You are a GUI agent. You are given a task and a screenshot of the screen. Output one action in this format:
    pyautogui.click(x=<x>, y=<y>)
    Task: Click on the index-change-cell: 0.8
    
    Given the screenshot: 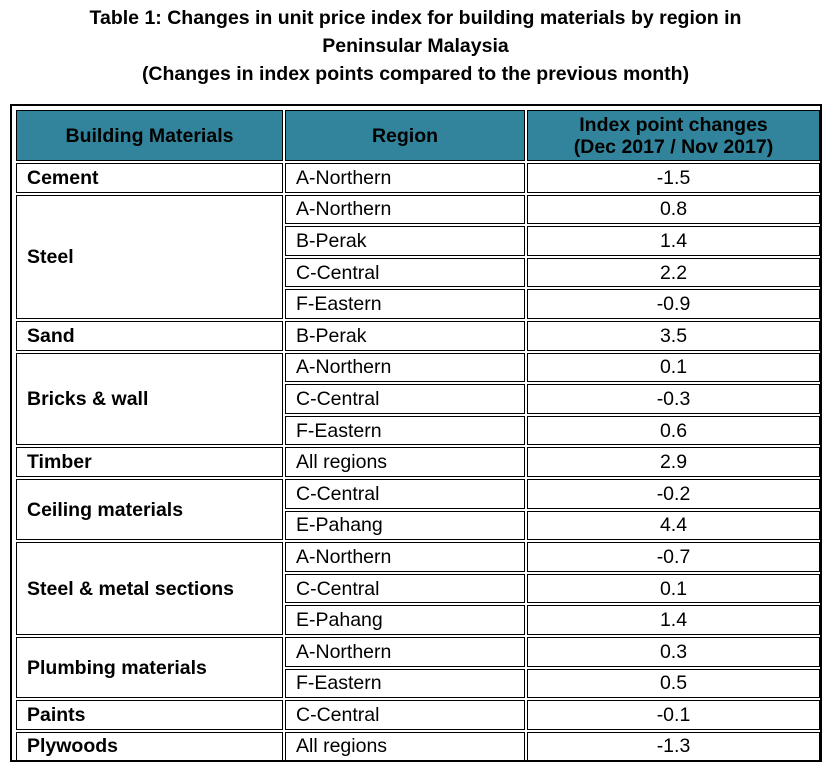 What is the action you would take?
    pyautogui.click(x=673, y=209)
    